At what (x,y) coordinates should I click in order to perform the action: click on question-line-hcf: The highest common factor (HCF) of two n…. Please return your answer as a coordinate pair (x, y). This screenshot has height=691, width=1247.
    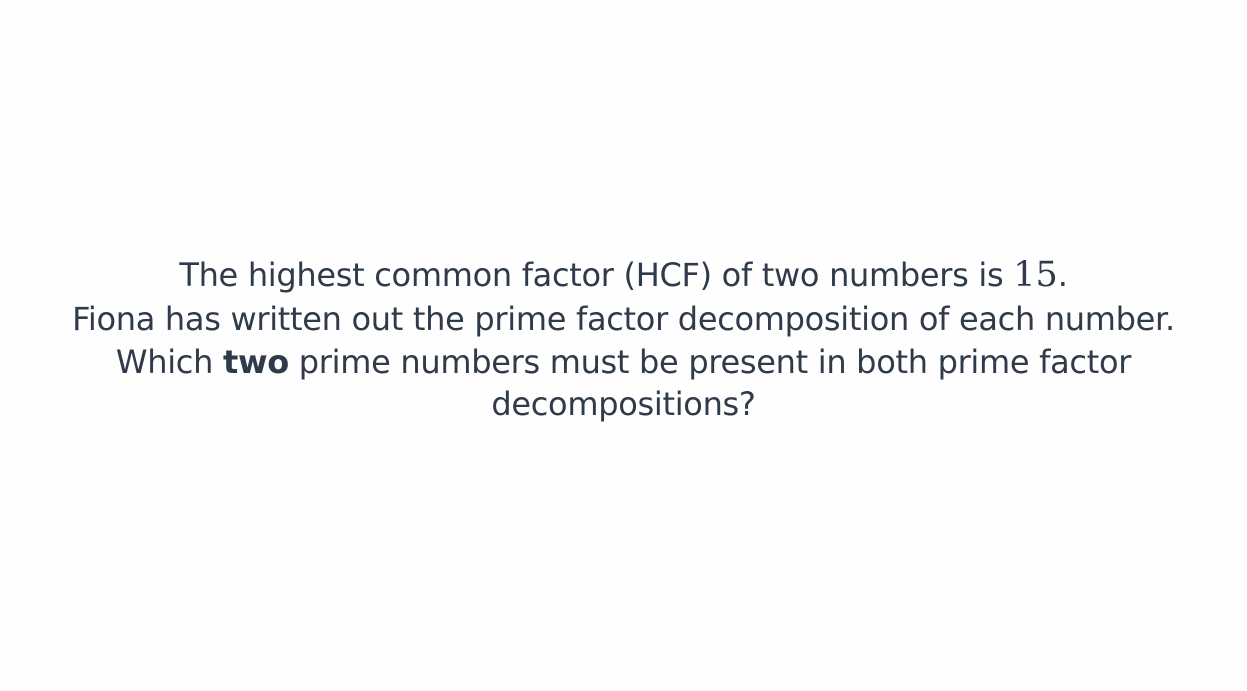
    Looking at the image, I should click on (623, 275).